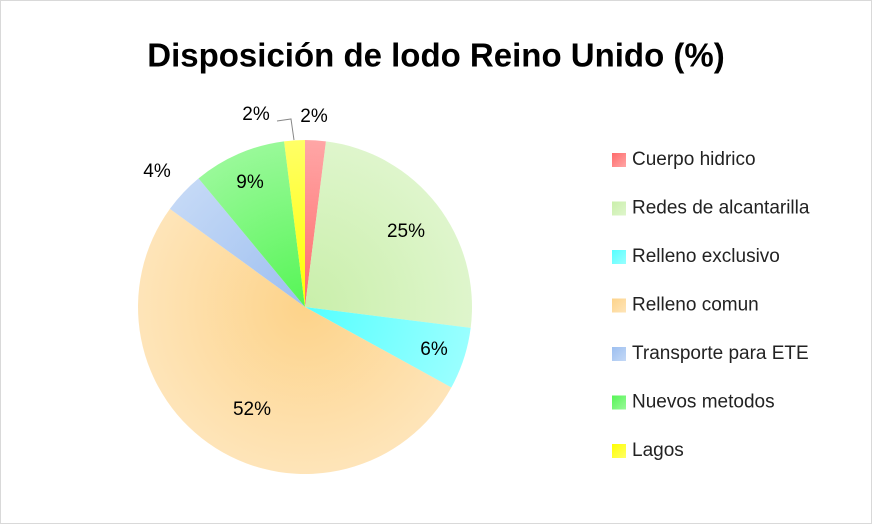 Image resolution: width=872 pixels, height=524 pixels. I want to click on legend-label: Relleno exclusivo, so click(706, 256).